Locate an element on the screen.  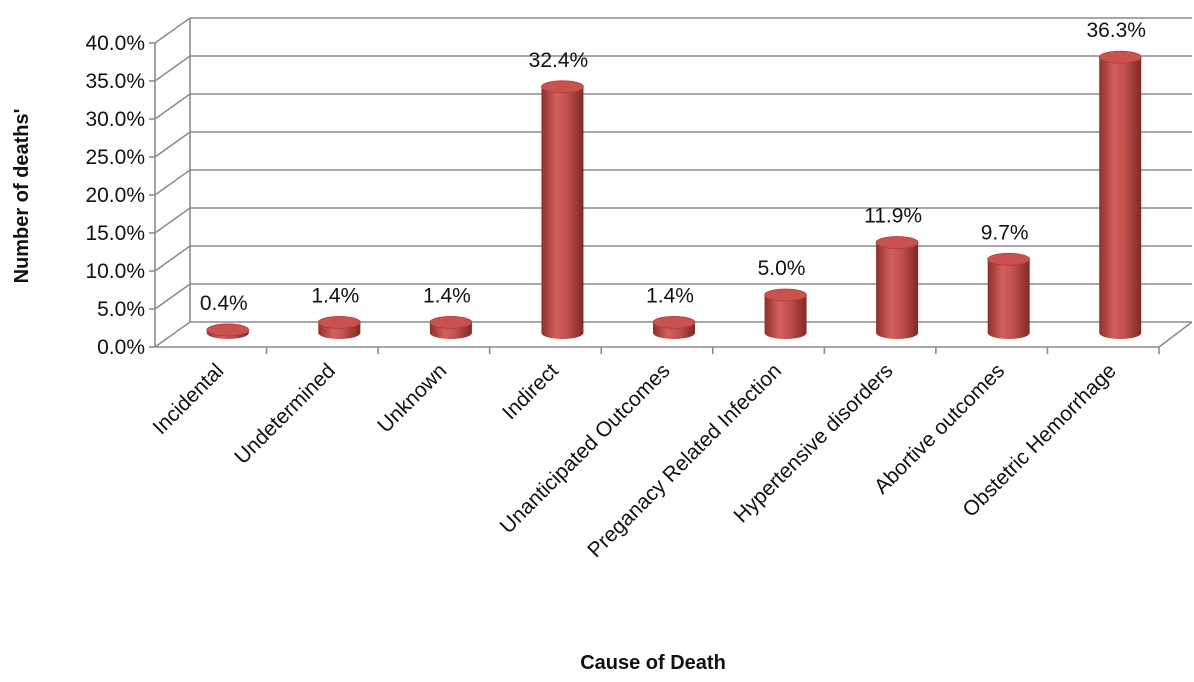
data-label: 36.3% is located at coordinates (1116, 30).